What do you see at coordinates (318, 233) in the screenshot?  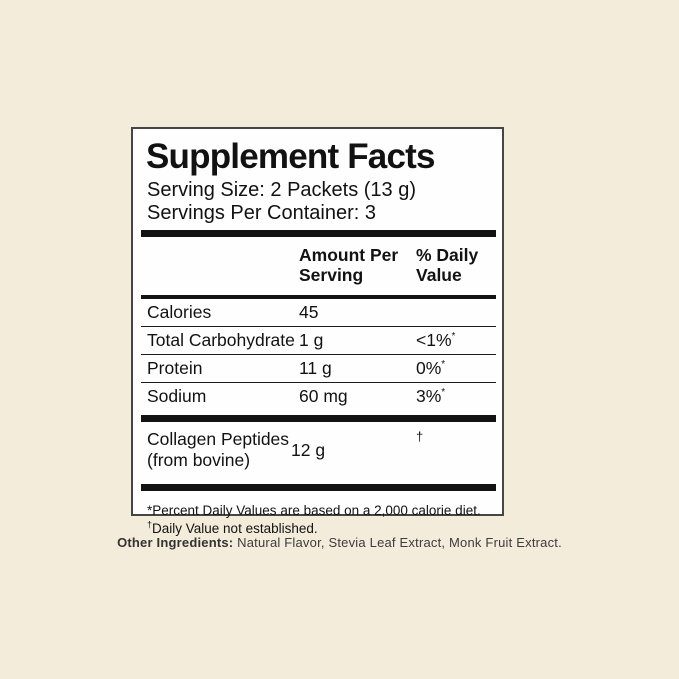 I see `divider-thick-top` at bounding box center [318, 233].